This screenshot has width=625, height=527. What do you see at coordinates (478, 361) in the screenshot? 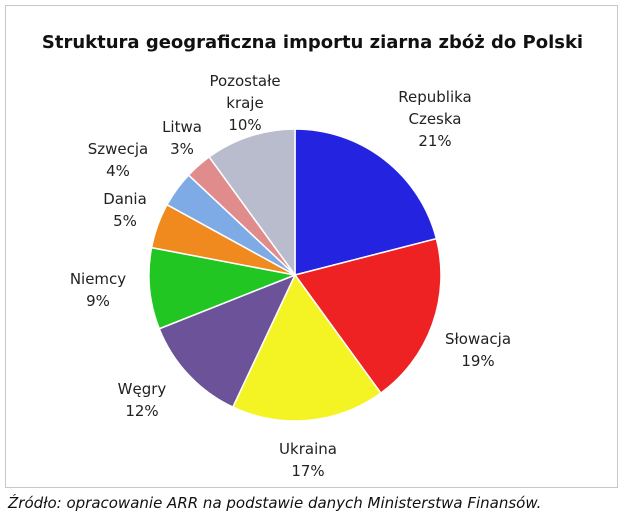
I see `value-label: 19%` at bounding box center [478, 361].